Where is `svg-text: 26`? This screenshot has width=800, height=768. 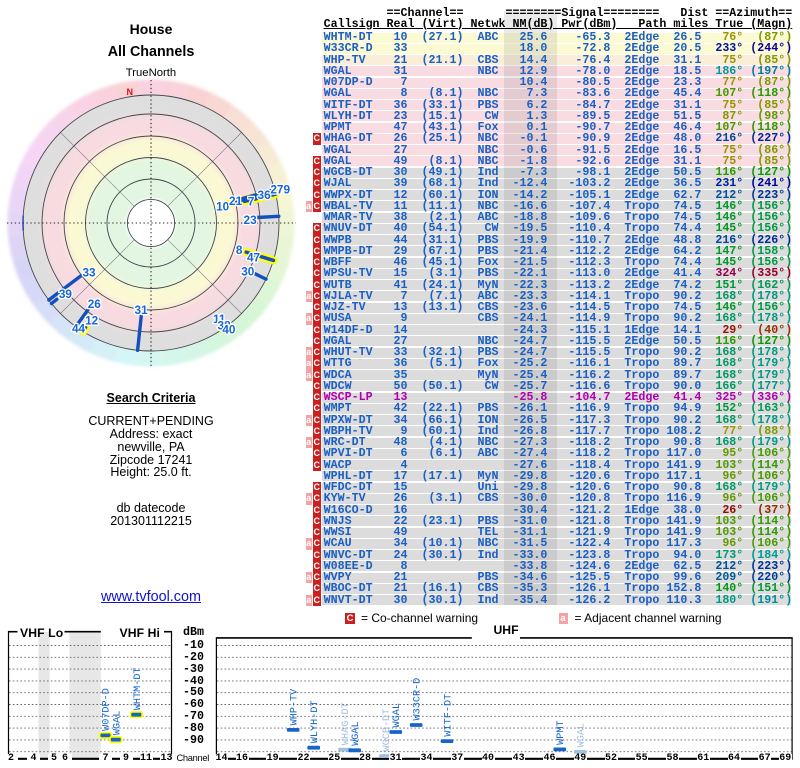 svg-text: 26 is located at coordinates (95, 304).